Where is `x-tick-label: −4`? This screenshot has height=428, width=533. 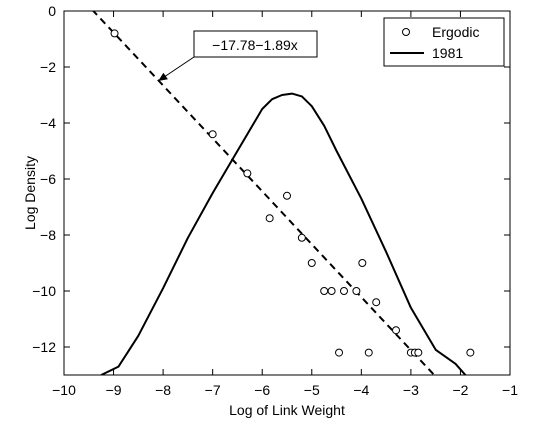 x-tick-label: −4 is located at coordinates (361, 390).